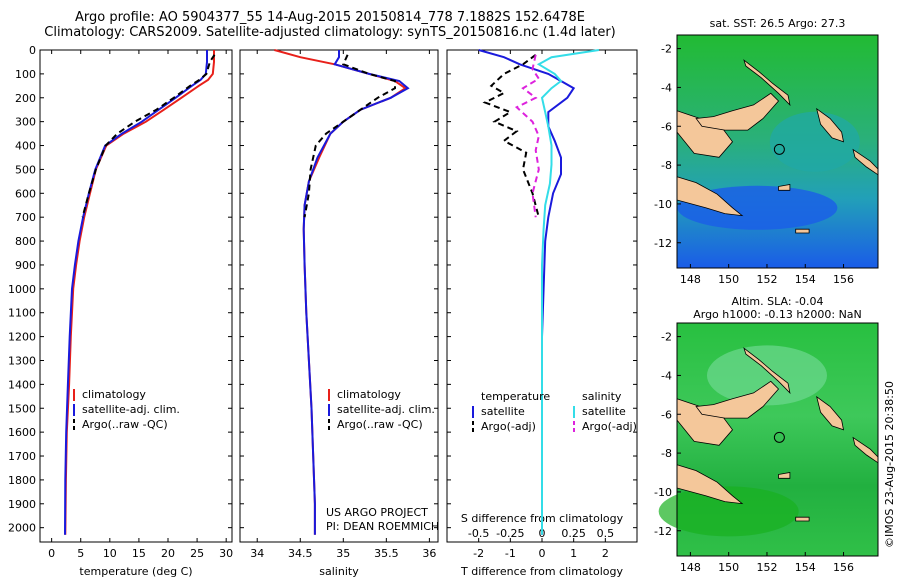  I want to click on map-x-tick-label: 152, so click(766, 567).